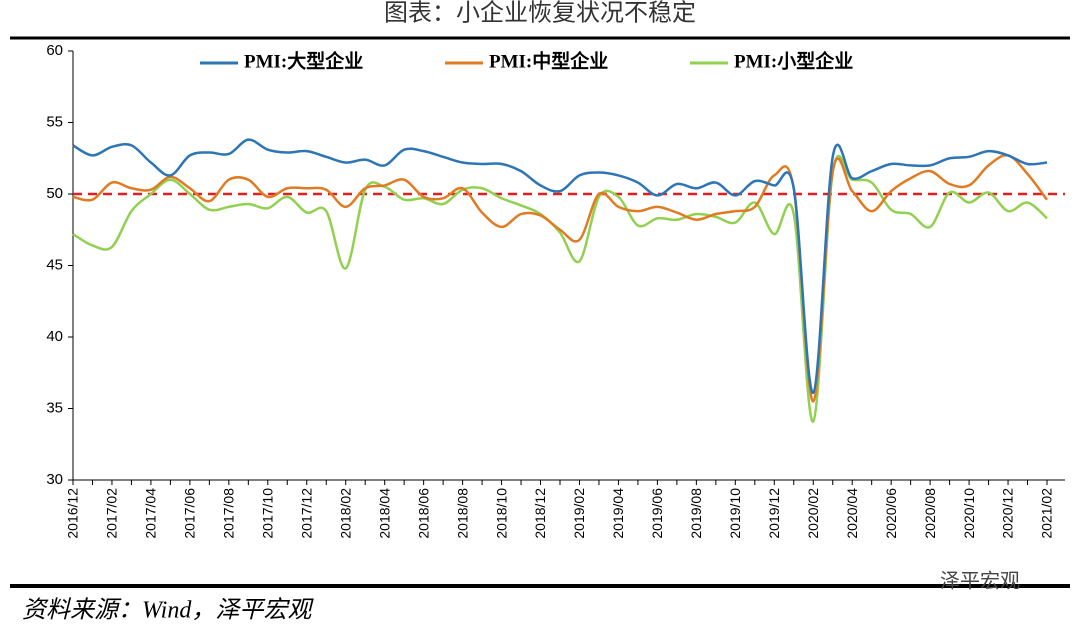 This screenshot has width=1080, height=630. Describe the element at coordinates (852, 513) in the screenshot. I see `x-tick-label: 2020/04` at that location.